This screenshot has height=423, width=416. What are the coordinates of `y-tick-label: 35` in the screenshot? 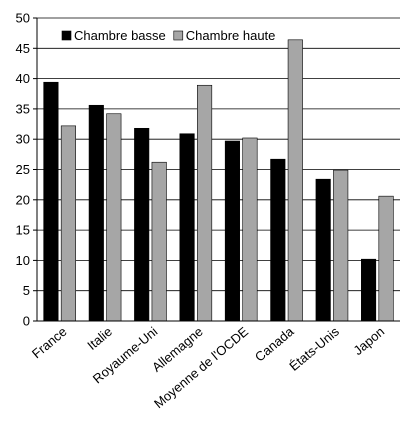 It's located at (23, 108).